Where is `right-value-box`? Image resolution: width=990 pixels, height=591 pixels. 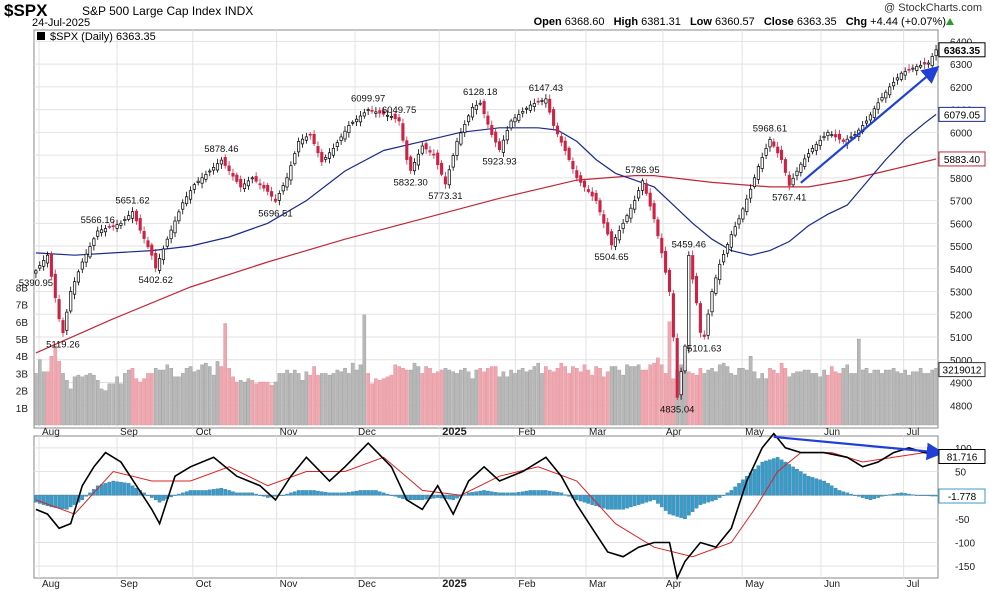 right-value-box is located at coordinates (962, 159).